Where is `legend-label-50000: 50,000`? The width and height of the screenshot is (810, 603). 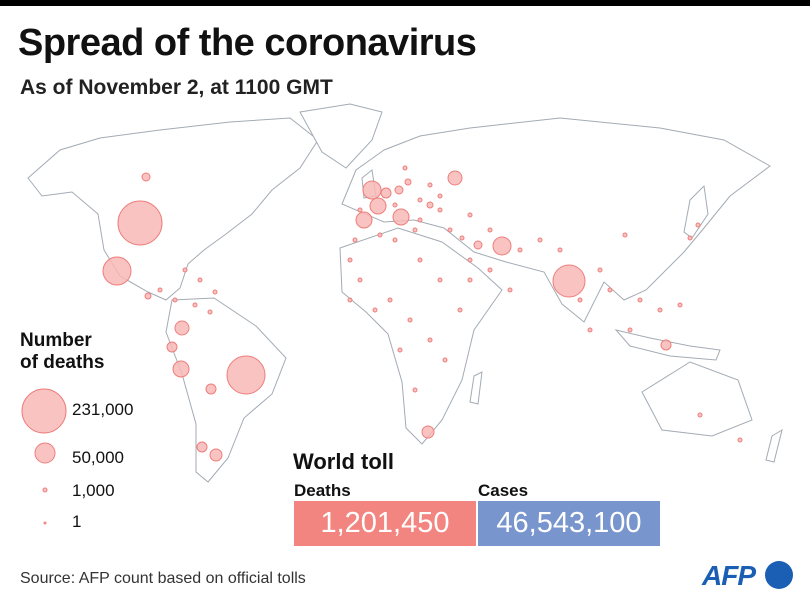 legend-label-50000: 50,000 is located at coordinates (98, 457).